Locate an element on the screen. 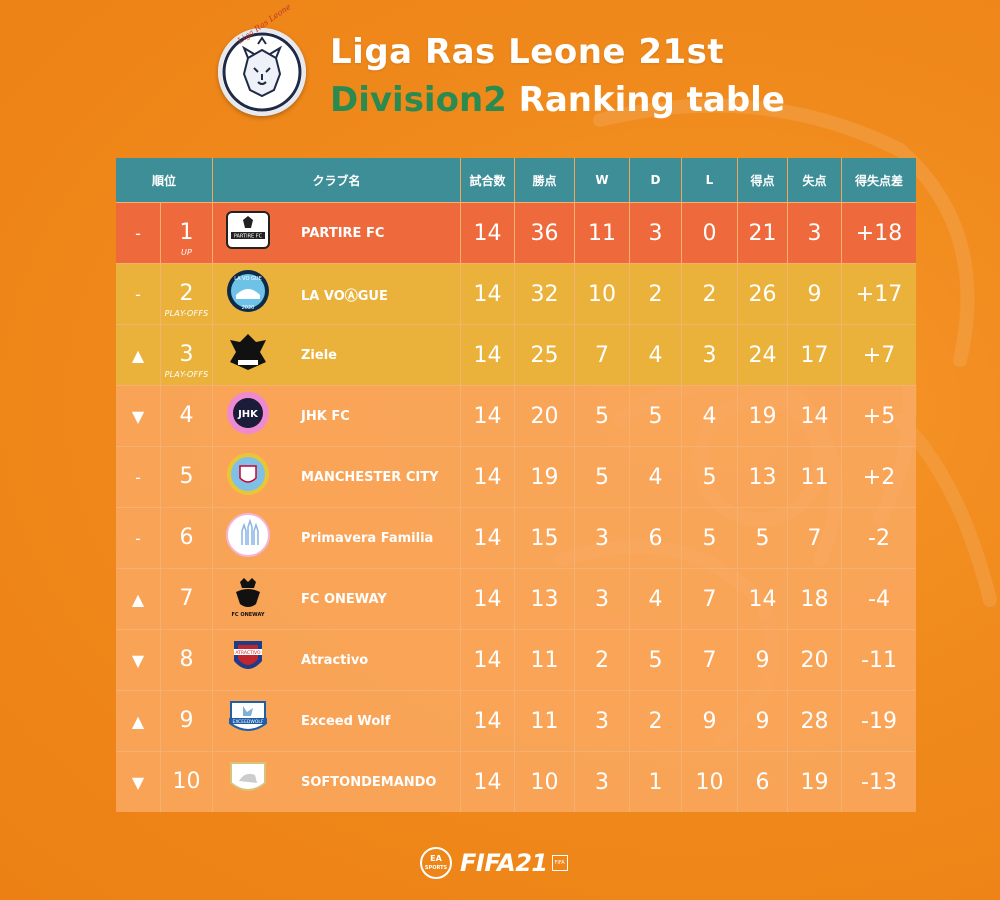 Image resolution: width=1000 pixels, height=900 pixels. header-goals-against: 失点 is located at coordinates (815, 180).